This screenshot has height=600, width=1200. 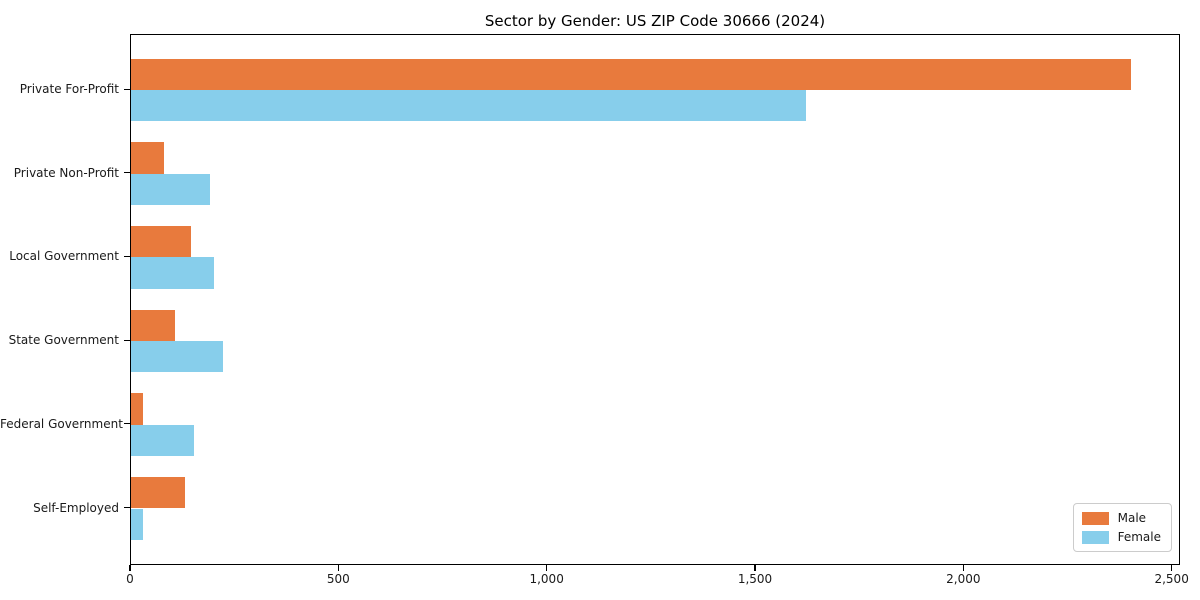 I want to click on y-tick-label: Private For-Profit, so click(x=69, y=89).